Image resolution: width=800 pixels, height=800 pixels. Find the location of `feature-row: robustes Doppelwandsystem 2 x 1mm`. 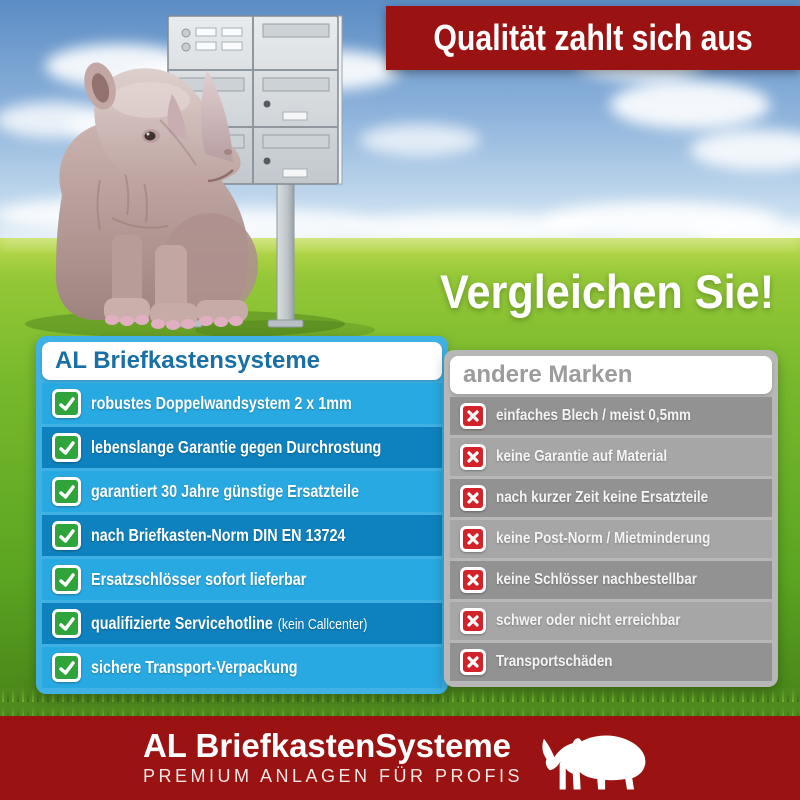

feature-row: robustes Doppelwandsystem 2 x 1mm is located at coordinates (242, 403).